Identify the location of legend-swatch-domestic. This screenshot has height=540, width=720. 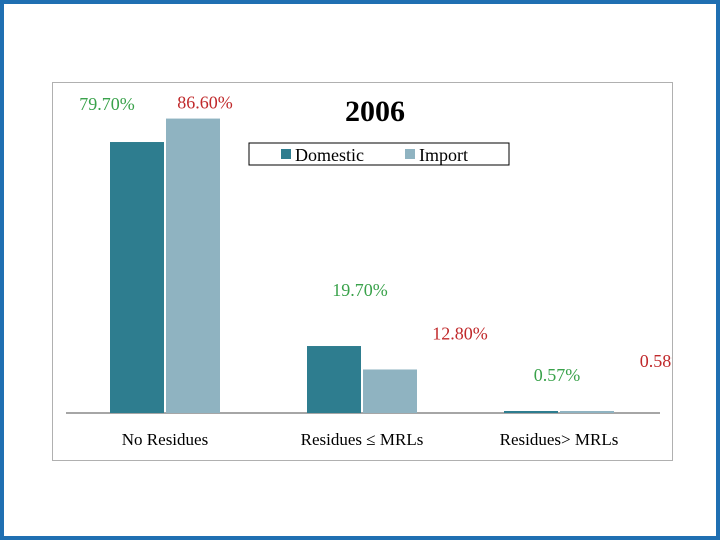
(286, 154).